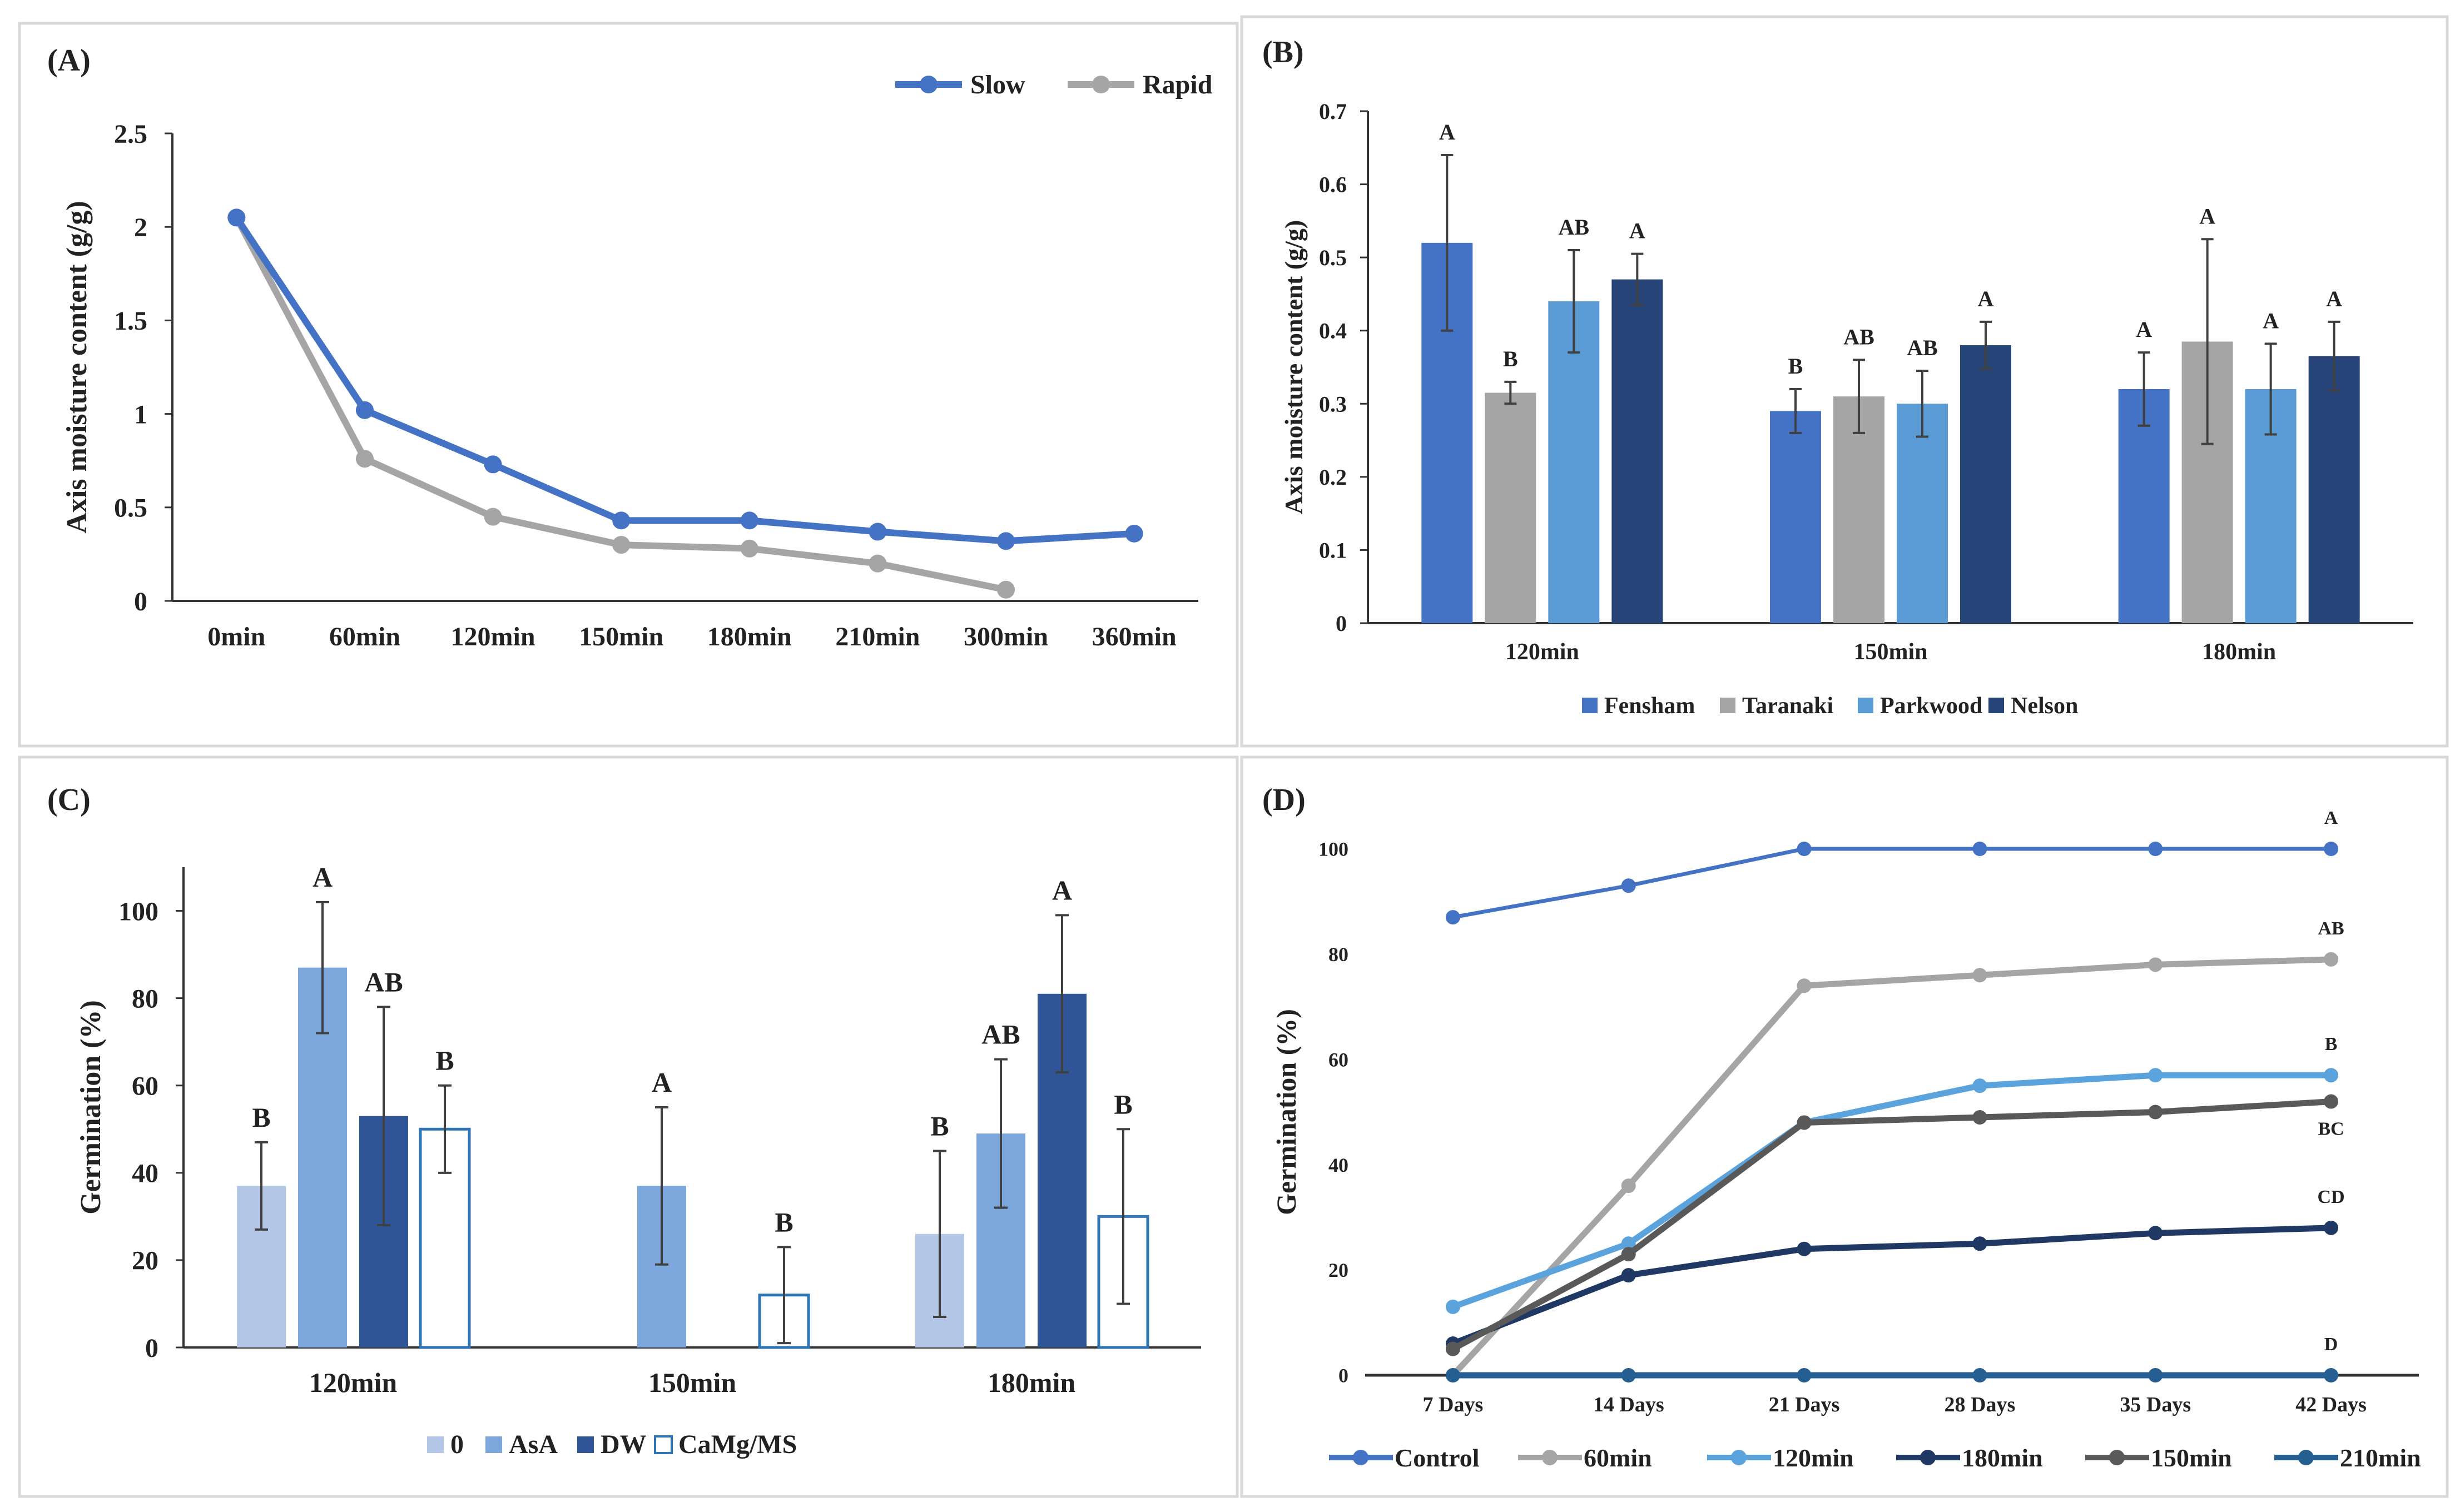  What do you see at coordinates (621, 636) in the screenshot?
I see `a-x-tick-label: 150min` at bounding box center [621, 636].